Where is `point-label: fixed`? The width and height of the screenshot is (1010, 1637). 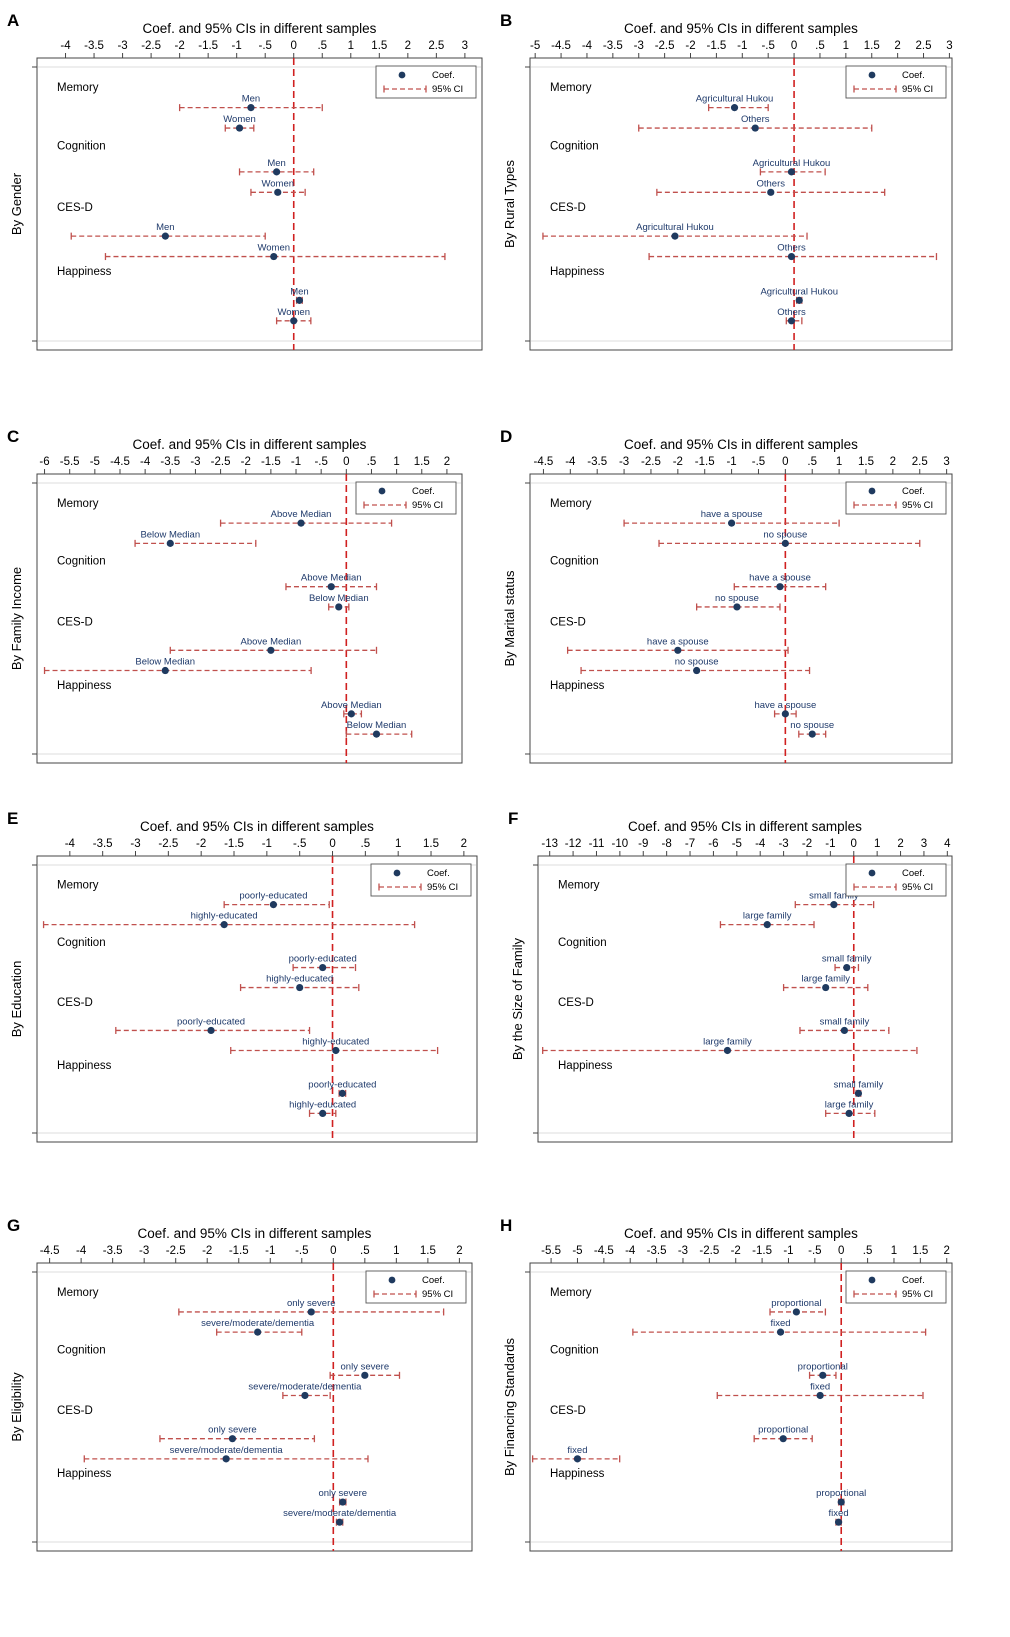
point-label: fixed is located at coordinates (839, 1513).